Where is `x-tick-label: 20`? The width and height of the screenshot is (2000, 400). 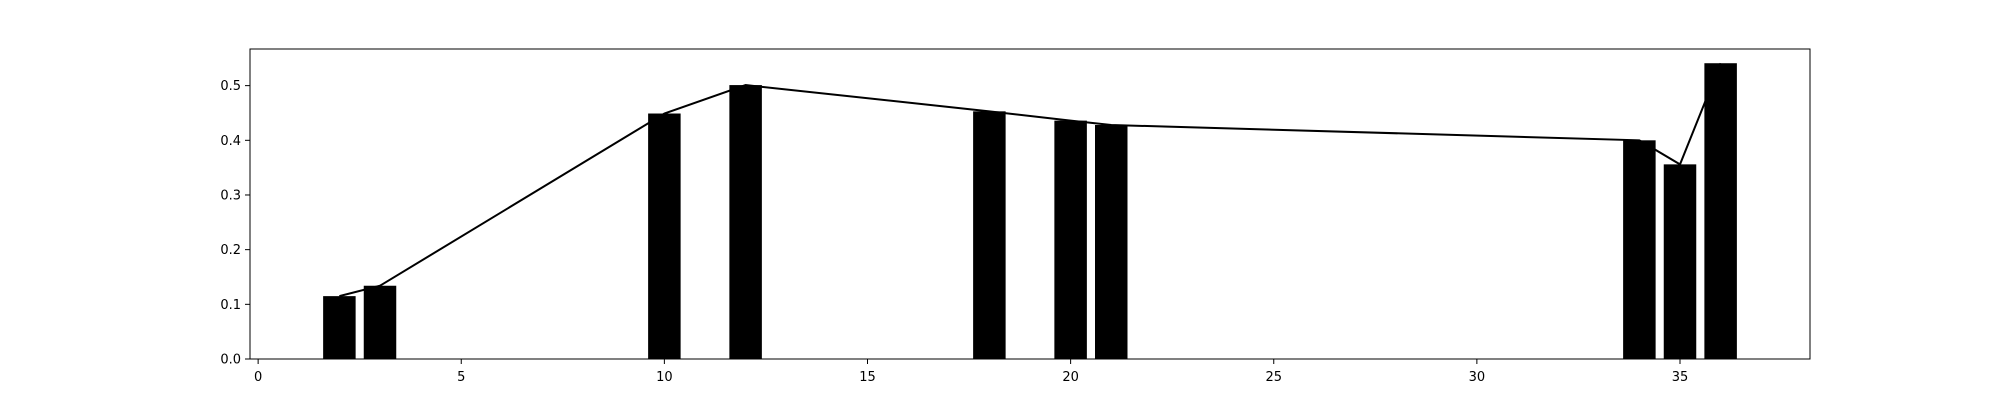
x-tick-label: 20 is located at coordinates (1070, 377).